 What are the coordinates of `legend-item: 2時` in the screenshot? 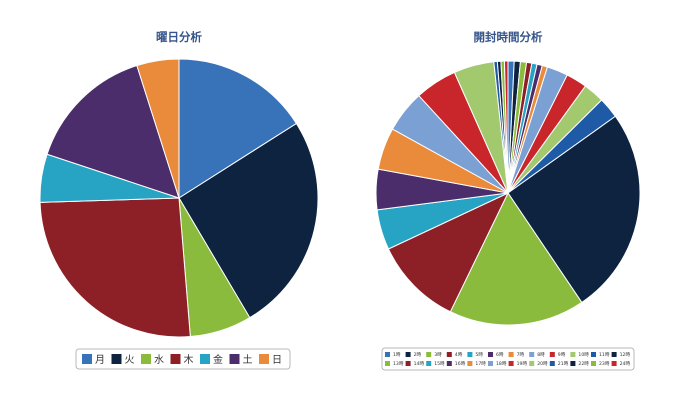 It's located at (413, 355).